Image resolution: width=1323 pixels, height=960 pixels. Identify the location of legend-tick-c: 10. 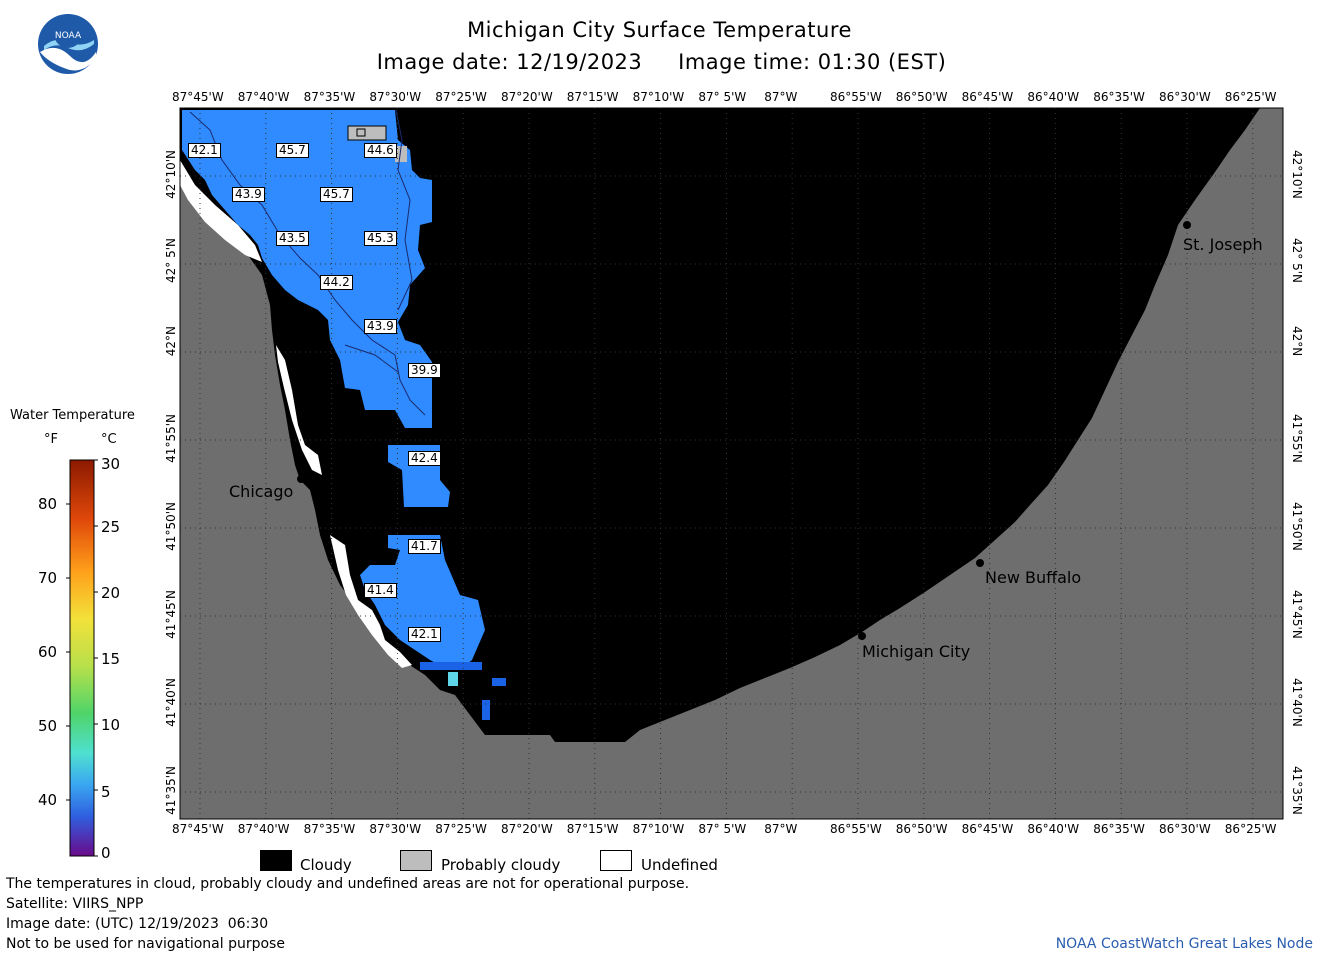
(111, 725).